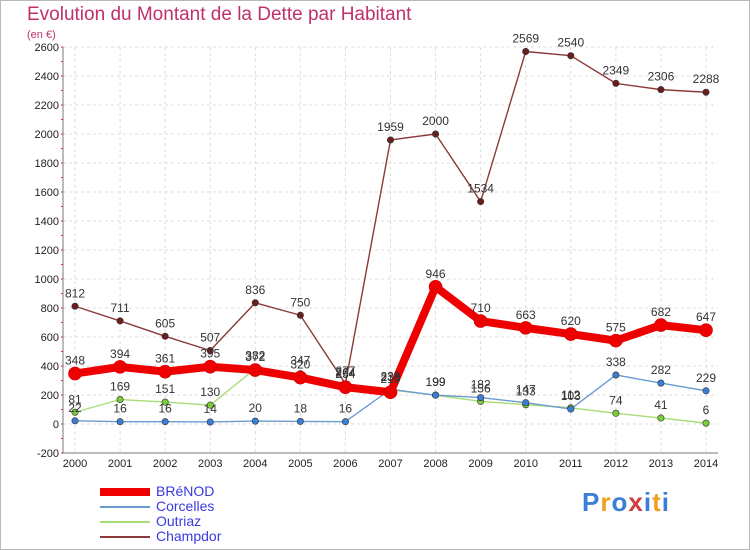  I want to click on x-tick-label: 2002, so click(165, 464).